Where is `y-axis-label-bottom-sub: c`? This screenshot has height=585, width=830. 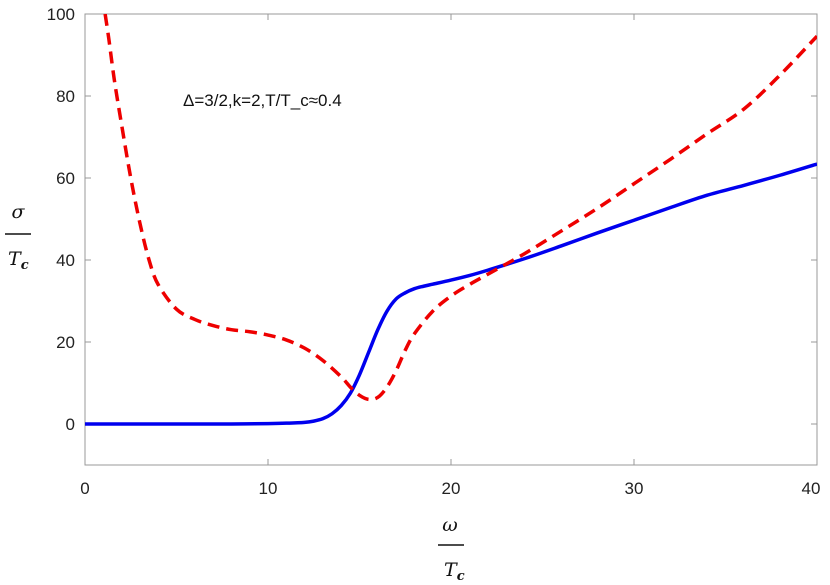 y-axis-label-bottom-sub: c is located at coordinates (25, 265).